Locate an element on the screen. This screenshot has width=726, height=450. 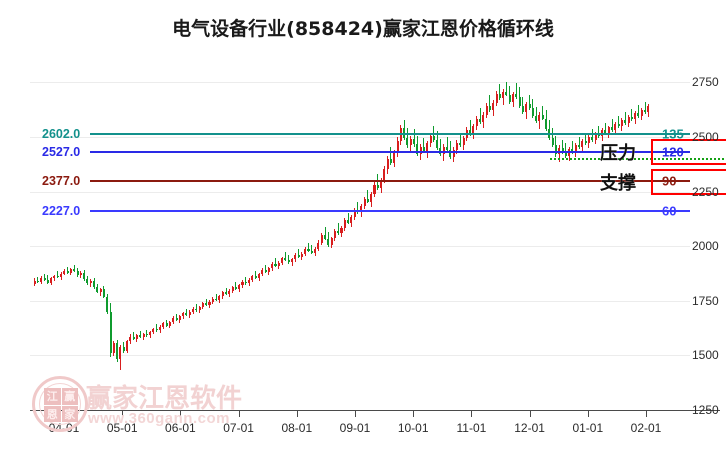
support-highlight-box is located at coordinates (688, 182).